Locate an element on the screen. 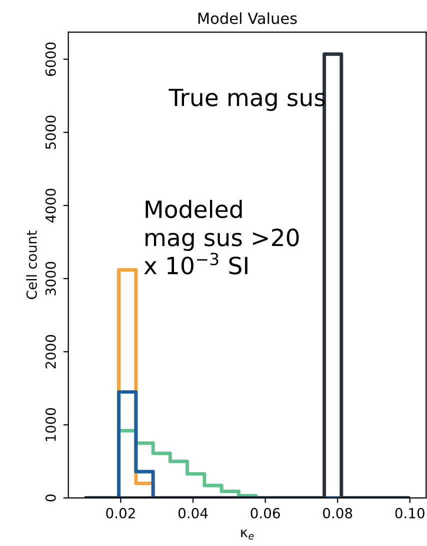 The width and height of the screenshot is (427, 546). y-tick-label: 5000 is located at coordinates (50, 132).